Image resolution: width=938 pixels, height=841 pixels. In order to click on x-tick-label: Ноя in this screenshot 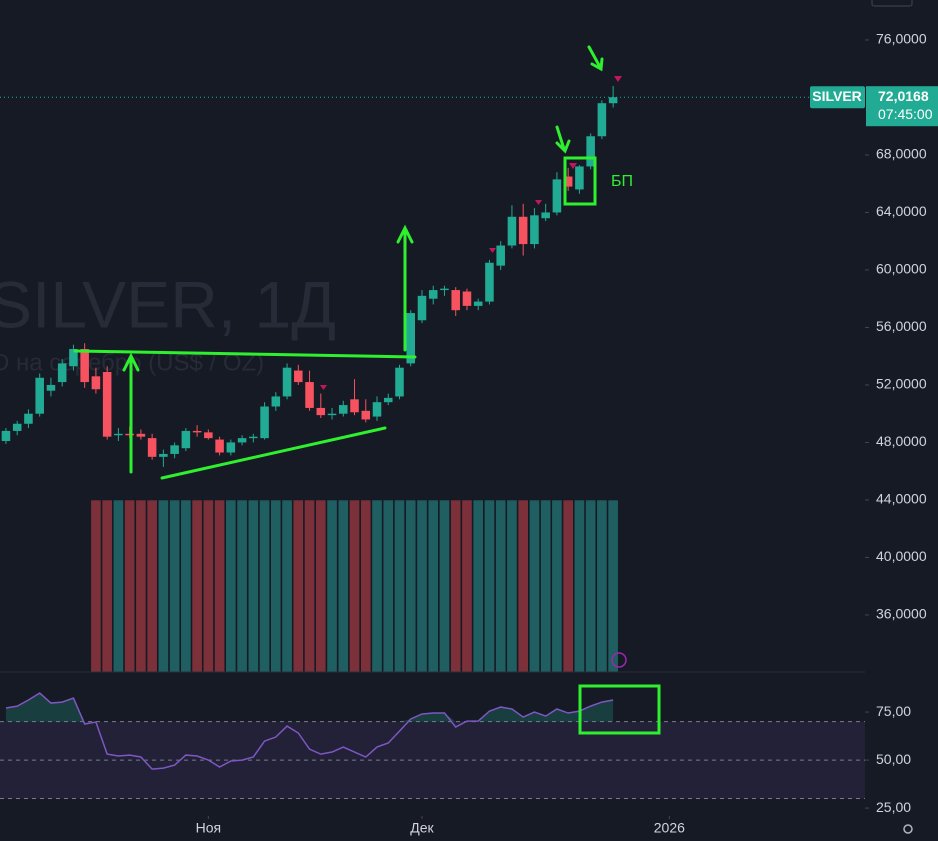, I will do `click(208, 828)`.